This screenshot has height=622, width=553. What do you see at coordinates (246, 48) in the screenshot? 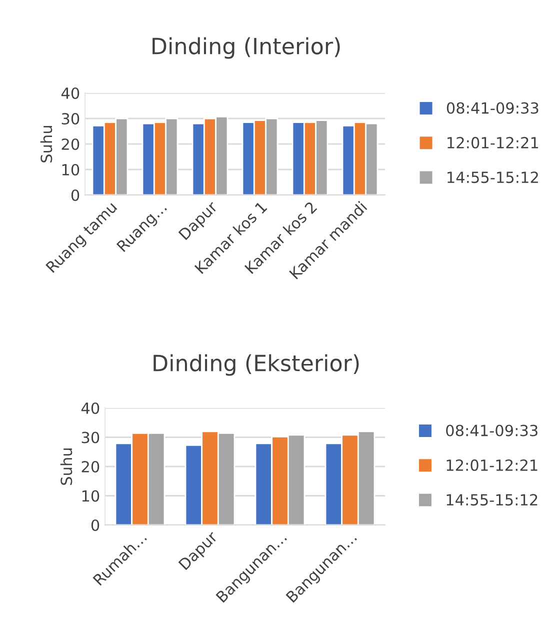
I see `chart-title: Dinding (Interior)` at bounding box center [246, 48].